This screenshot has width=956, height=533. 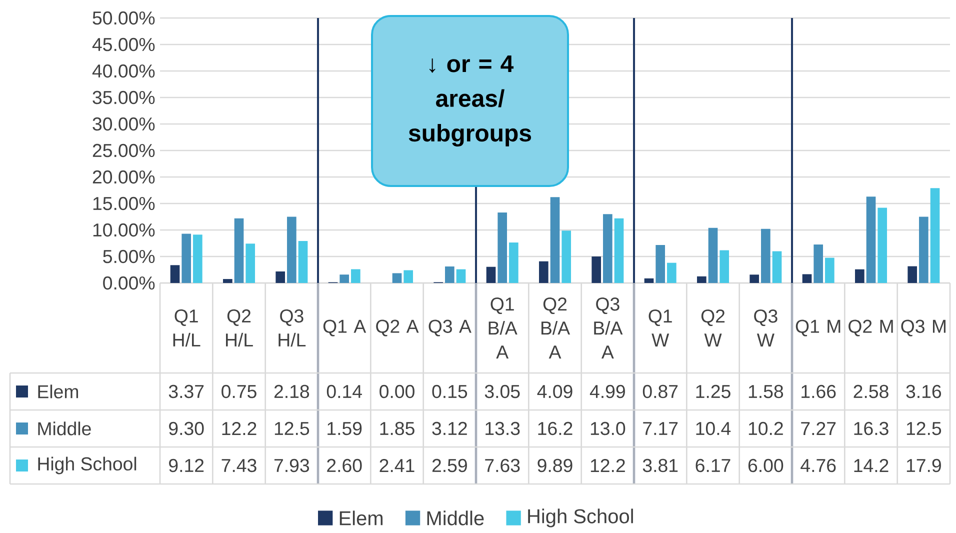 I want to click on data-label: 2.60, so click(x=344, y=465).